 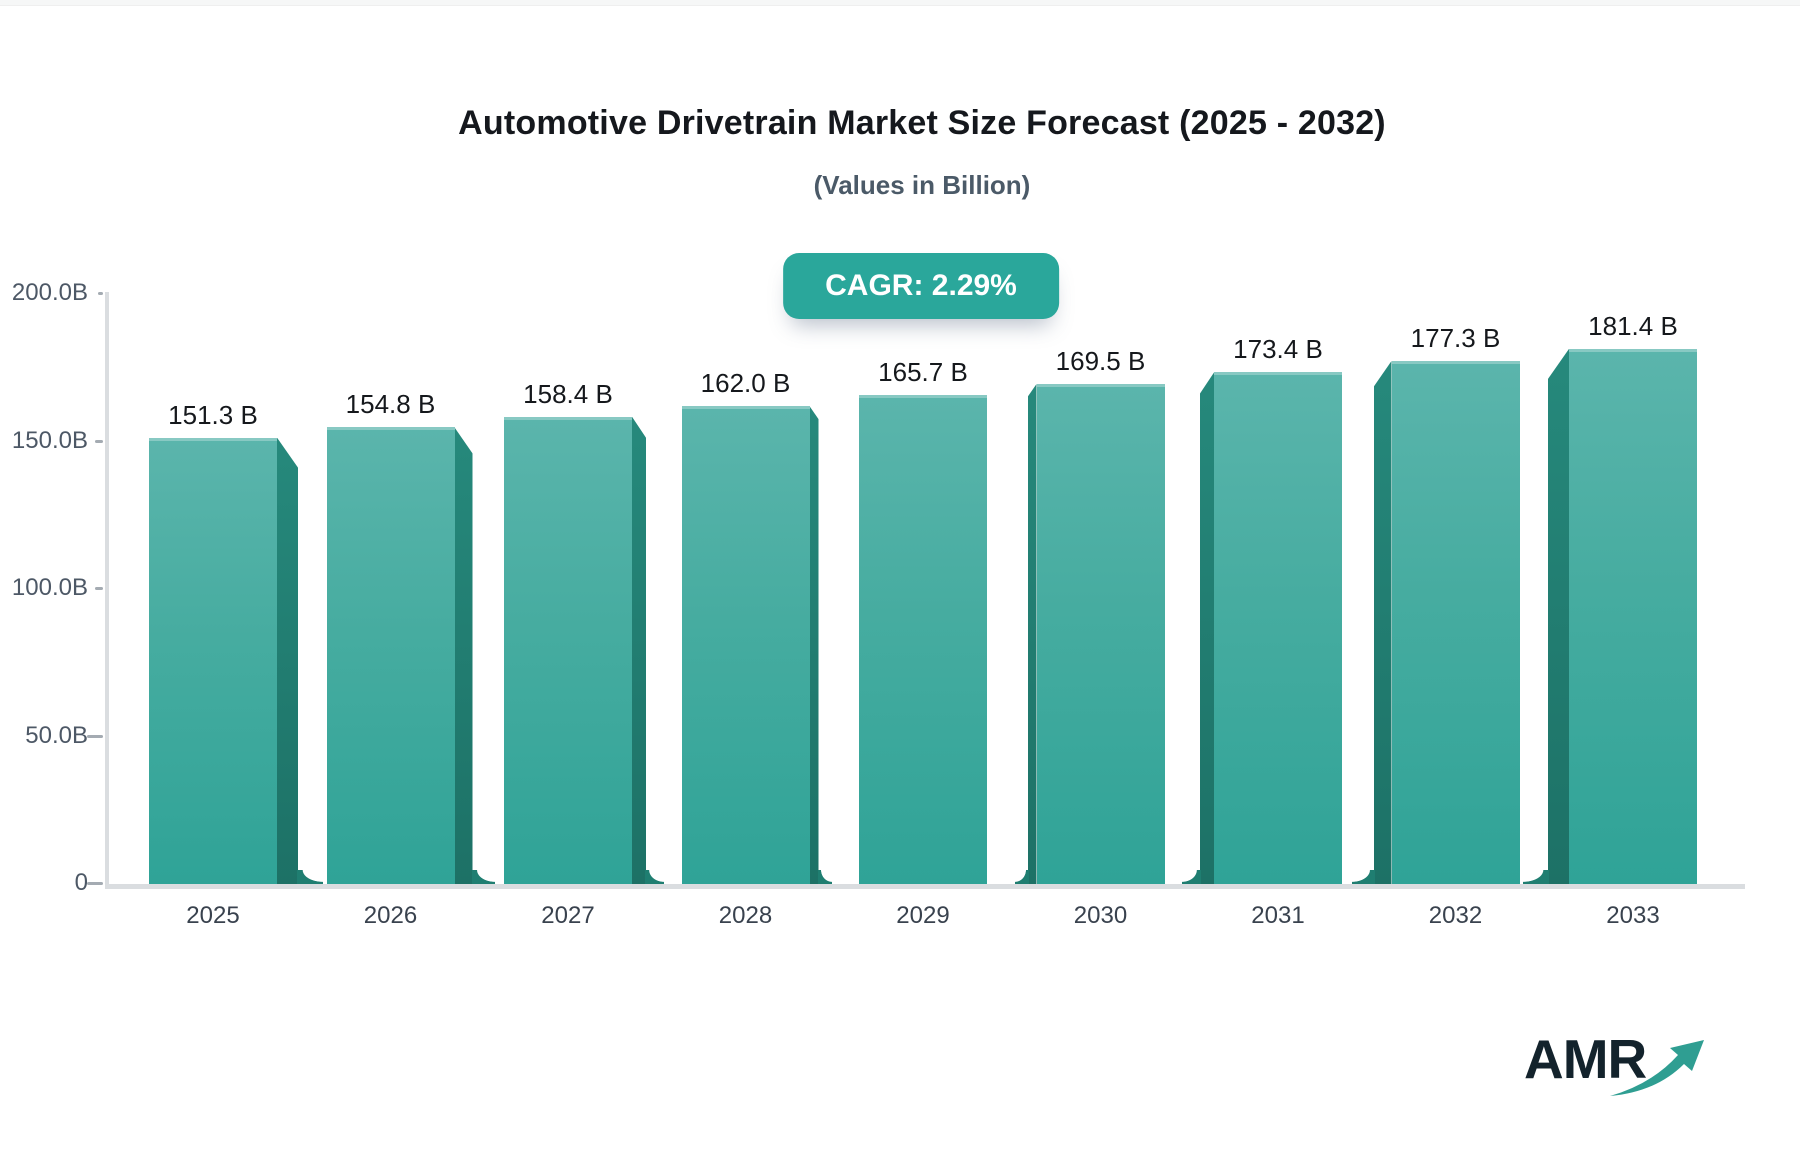 What do you see at coordinates (745, 915) in the screenshot?
I see `x-tick-label: 2028` at bounding box center [745, 915].